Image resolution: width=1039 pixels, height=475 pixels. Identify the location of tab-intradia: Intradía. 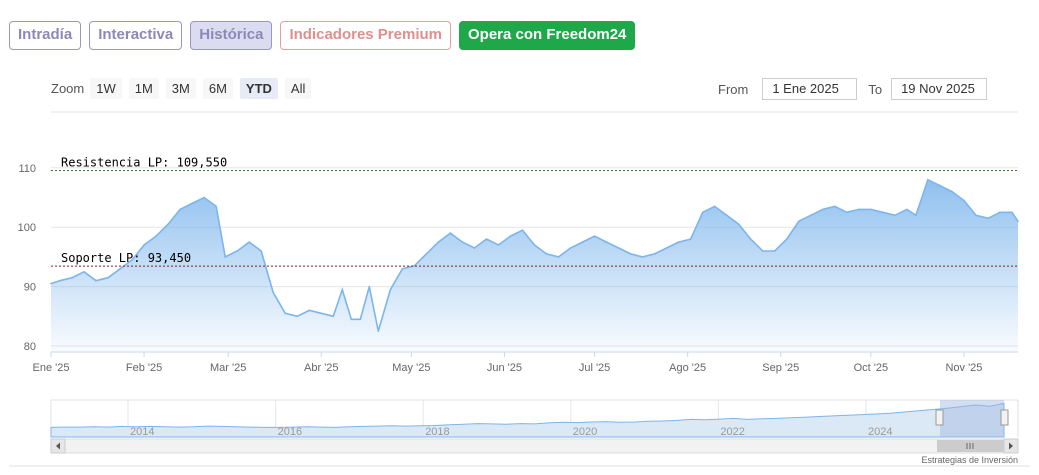
(45, 35).